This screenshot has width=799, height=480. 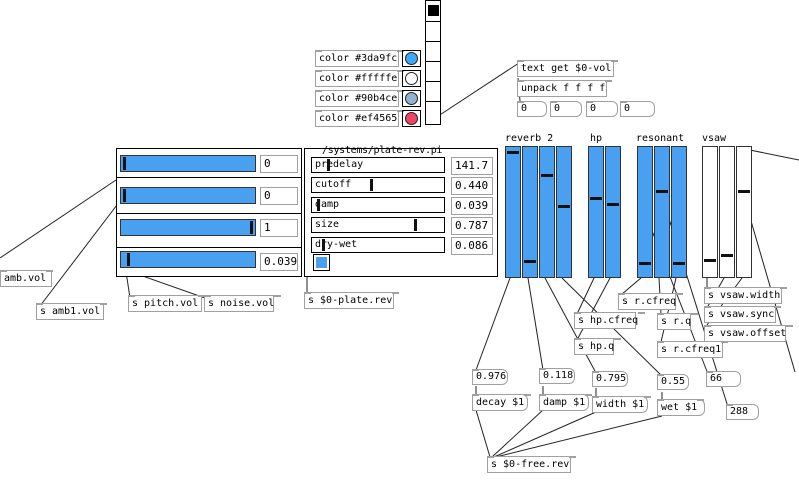 I want to click on send-pitch-vol: s pitch.vol, so click(x=167, y=303).